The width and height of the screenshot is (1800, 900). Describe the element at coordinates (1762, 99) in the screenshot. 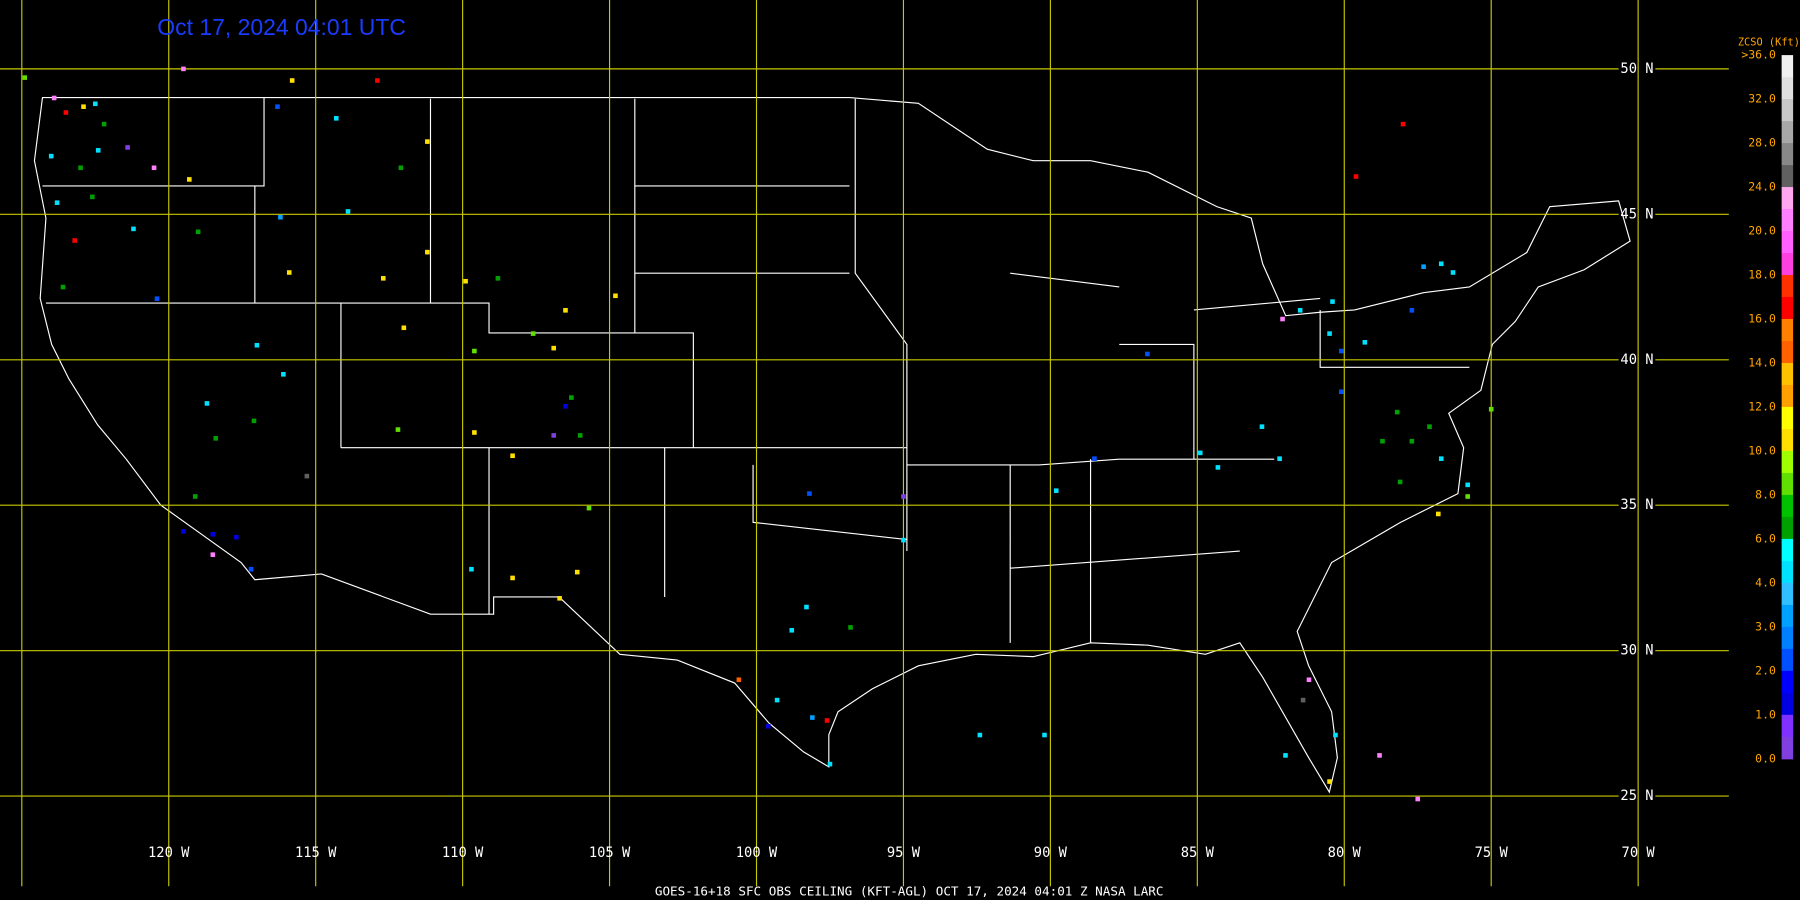

I see `colorbar-label: 32.0` at that location.